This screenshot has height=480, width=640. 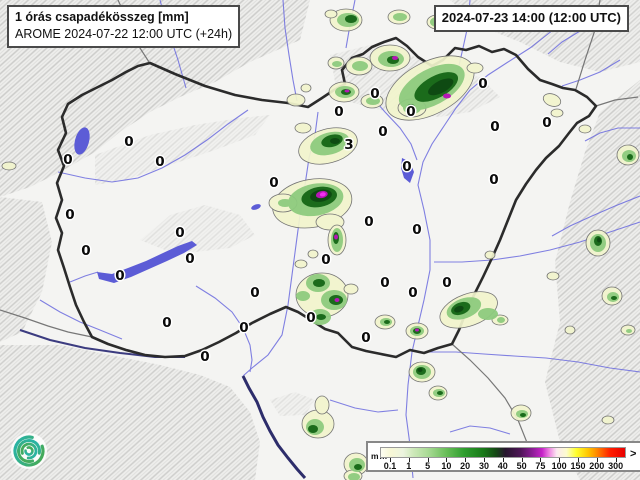 I want to click on legend-tick-label: 10, so click(x=446, y=466).